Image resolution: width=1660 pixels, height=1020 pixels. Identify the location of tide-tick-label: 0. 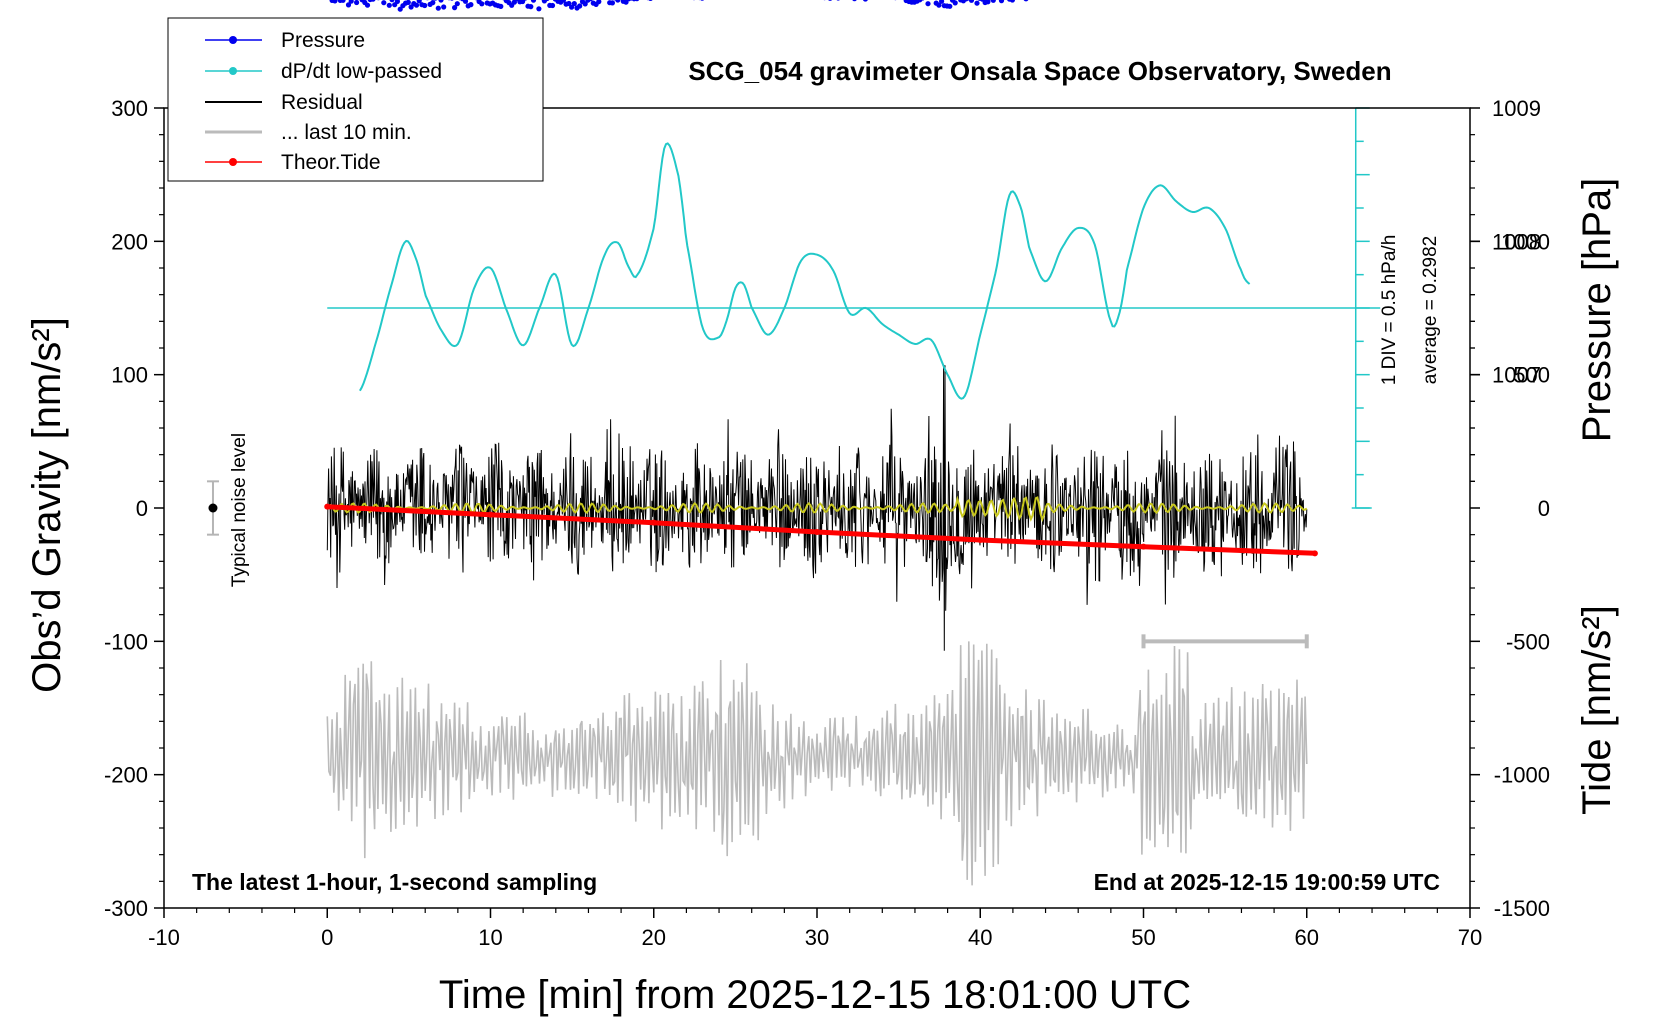
(1544, 508).